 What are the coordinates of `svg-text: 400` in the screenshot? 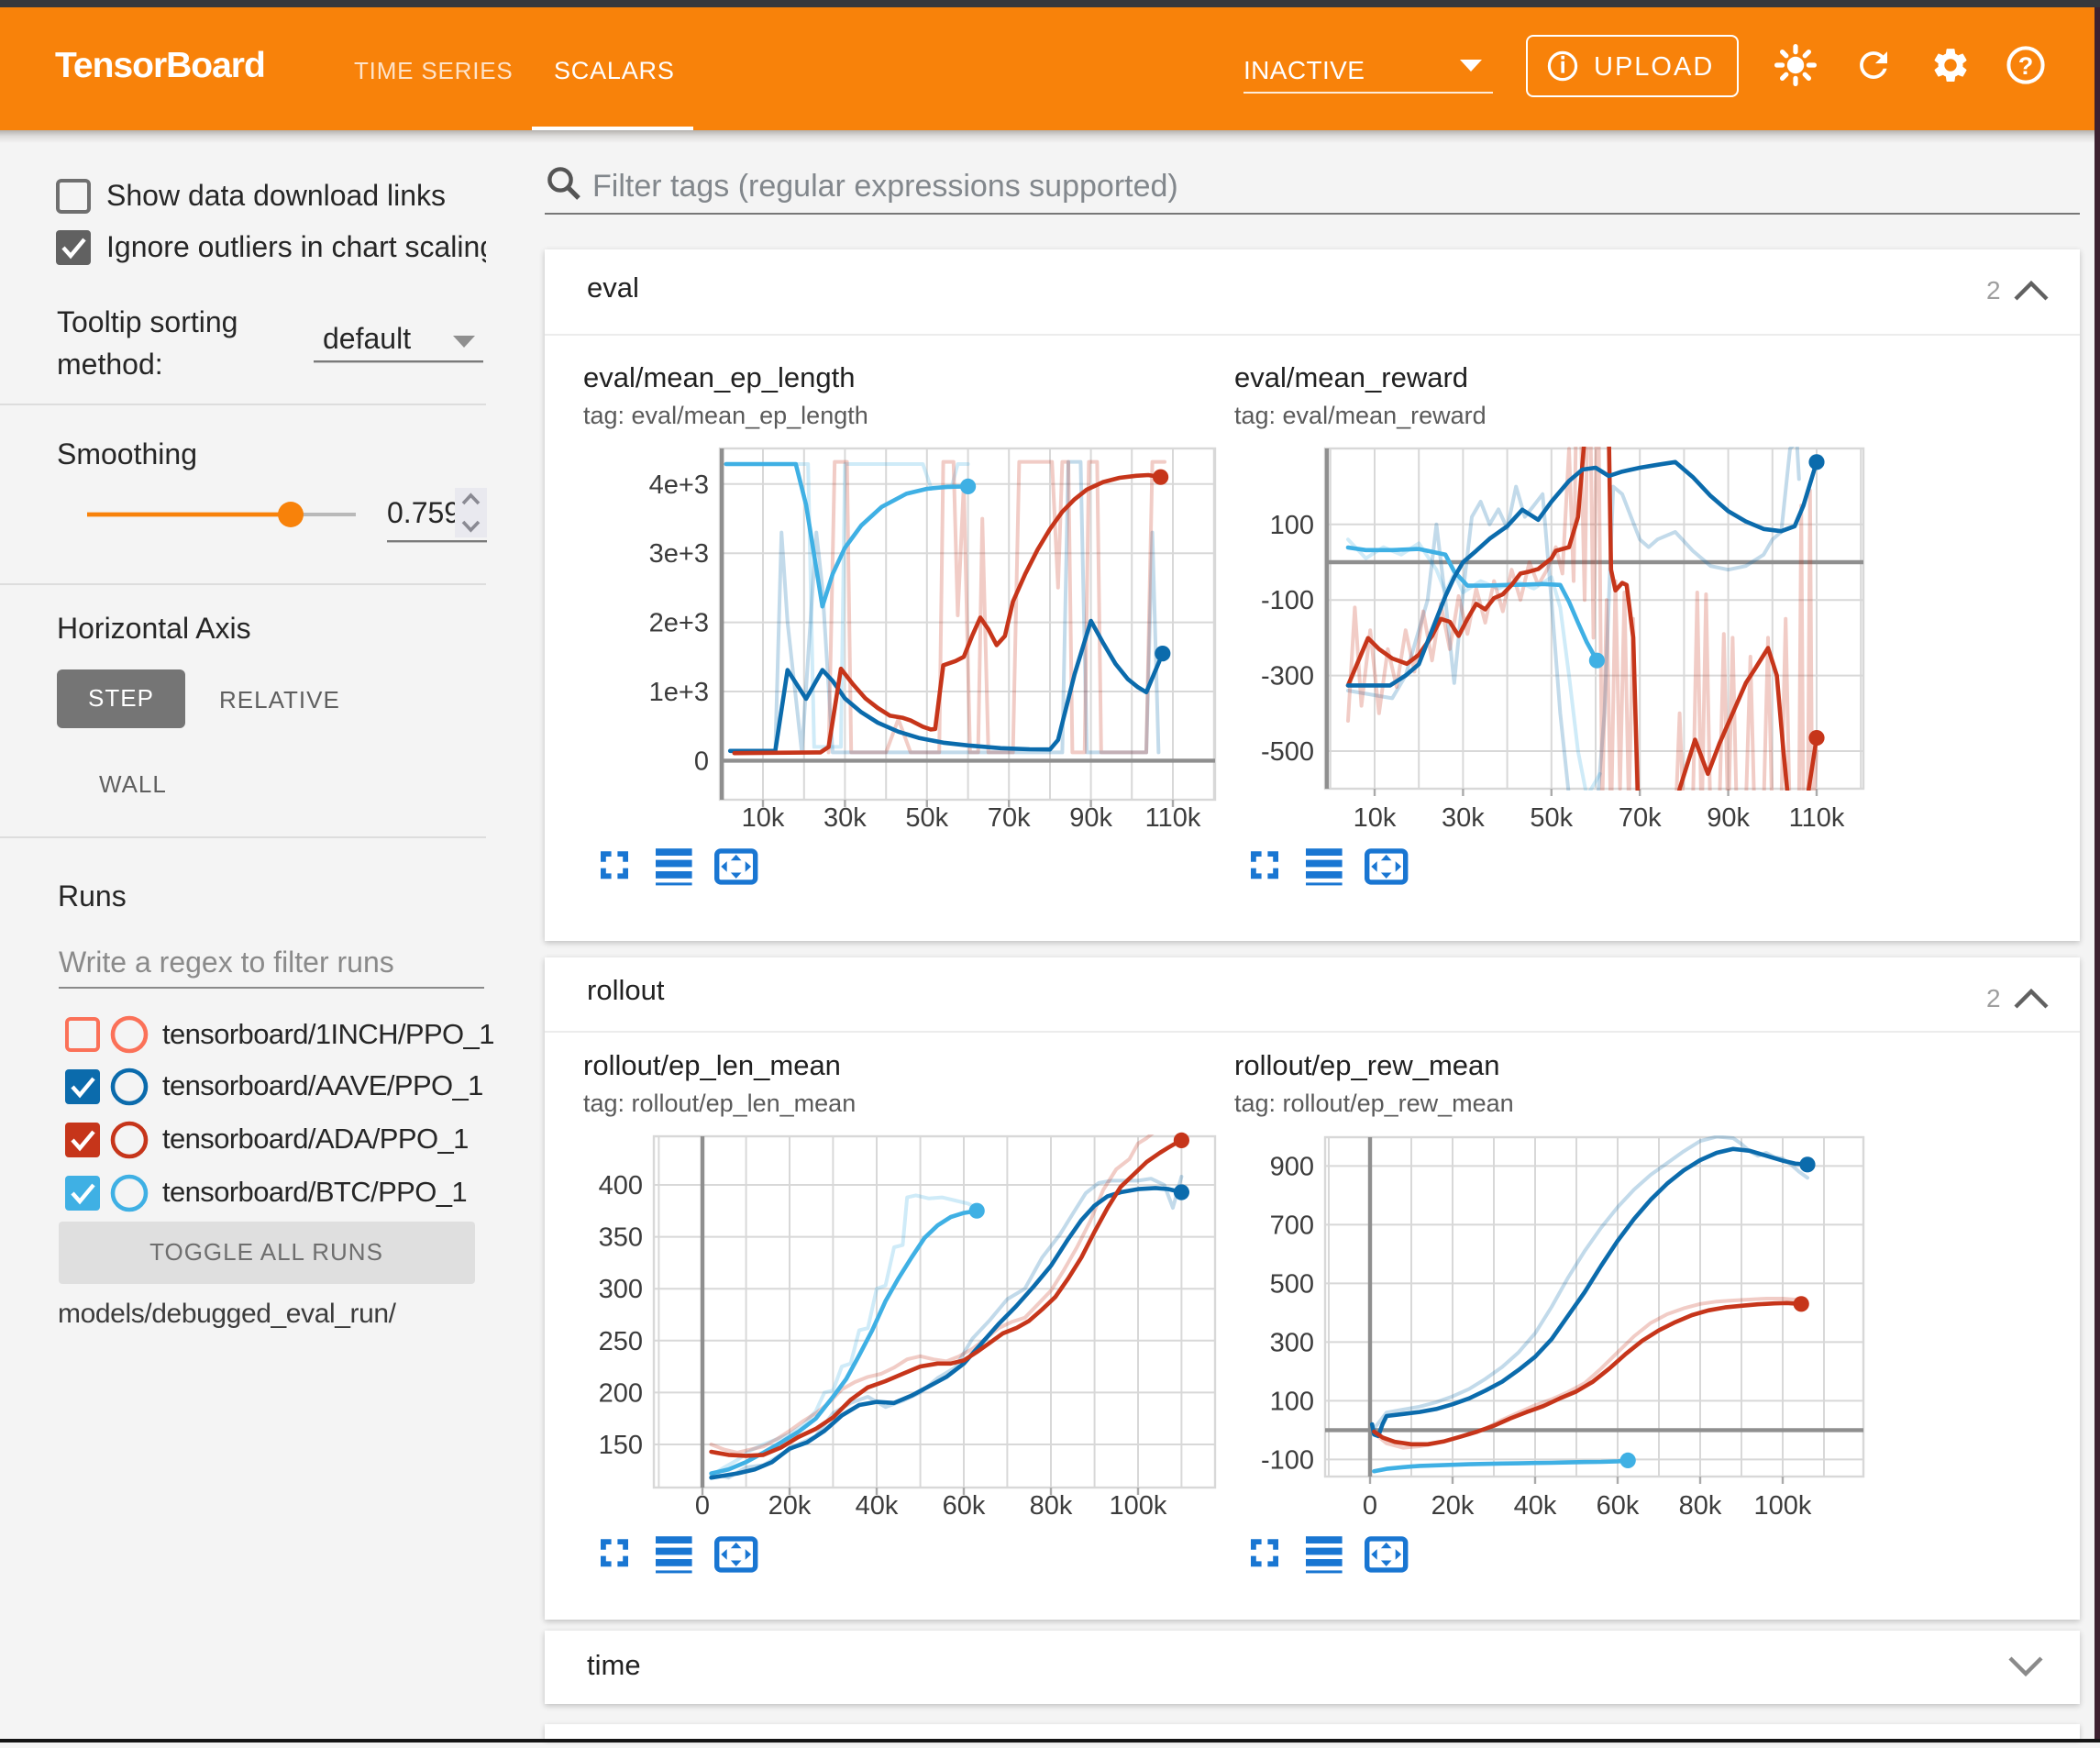 It's located at (621, 1185).